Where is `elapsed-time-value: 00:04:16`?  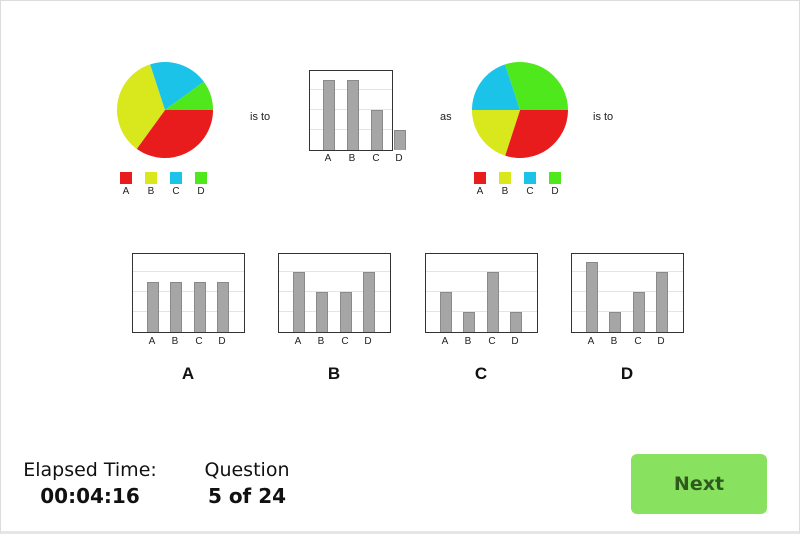
elapsed-time-value: 00:04:16 is located at coordinates (90, 496).